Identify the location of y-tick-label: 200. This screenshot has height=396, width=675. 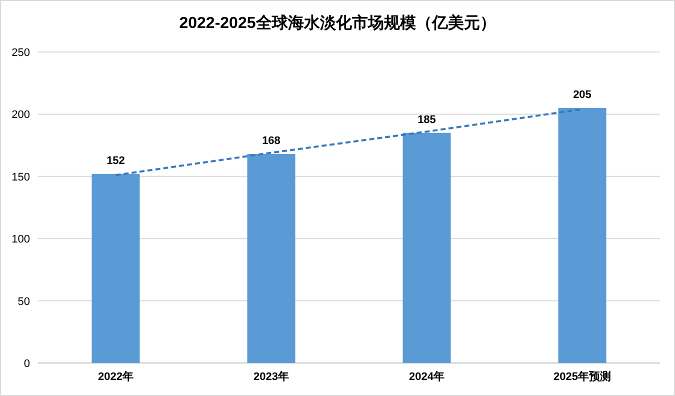
(21, 115).